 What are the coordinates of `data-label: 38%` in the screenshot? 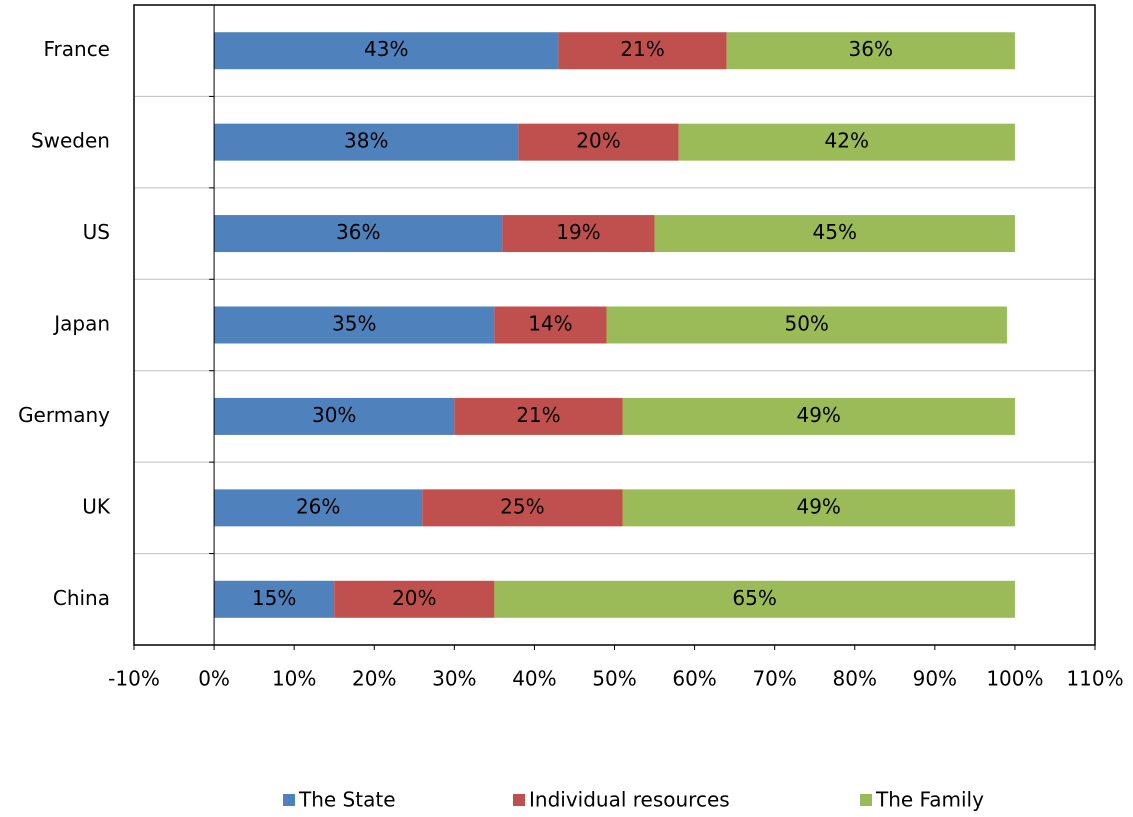 It's located at (366, 141).